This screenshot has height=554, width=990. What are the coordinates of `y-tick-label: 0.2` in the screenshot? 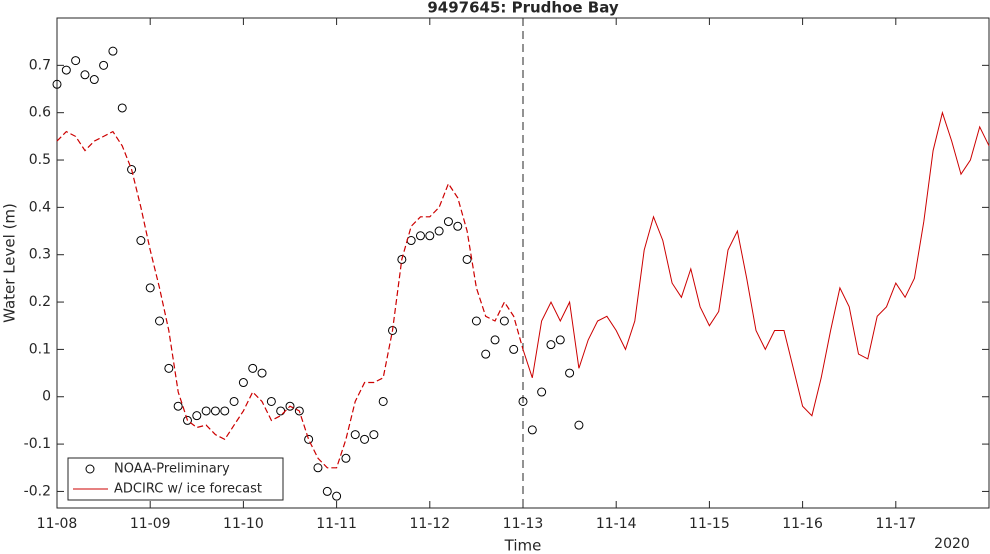 It's located at (40, 302).